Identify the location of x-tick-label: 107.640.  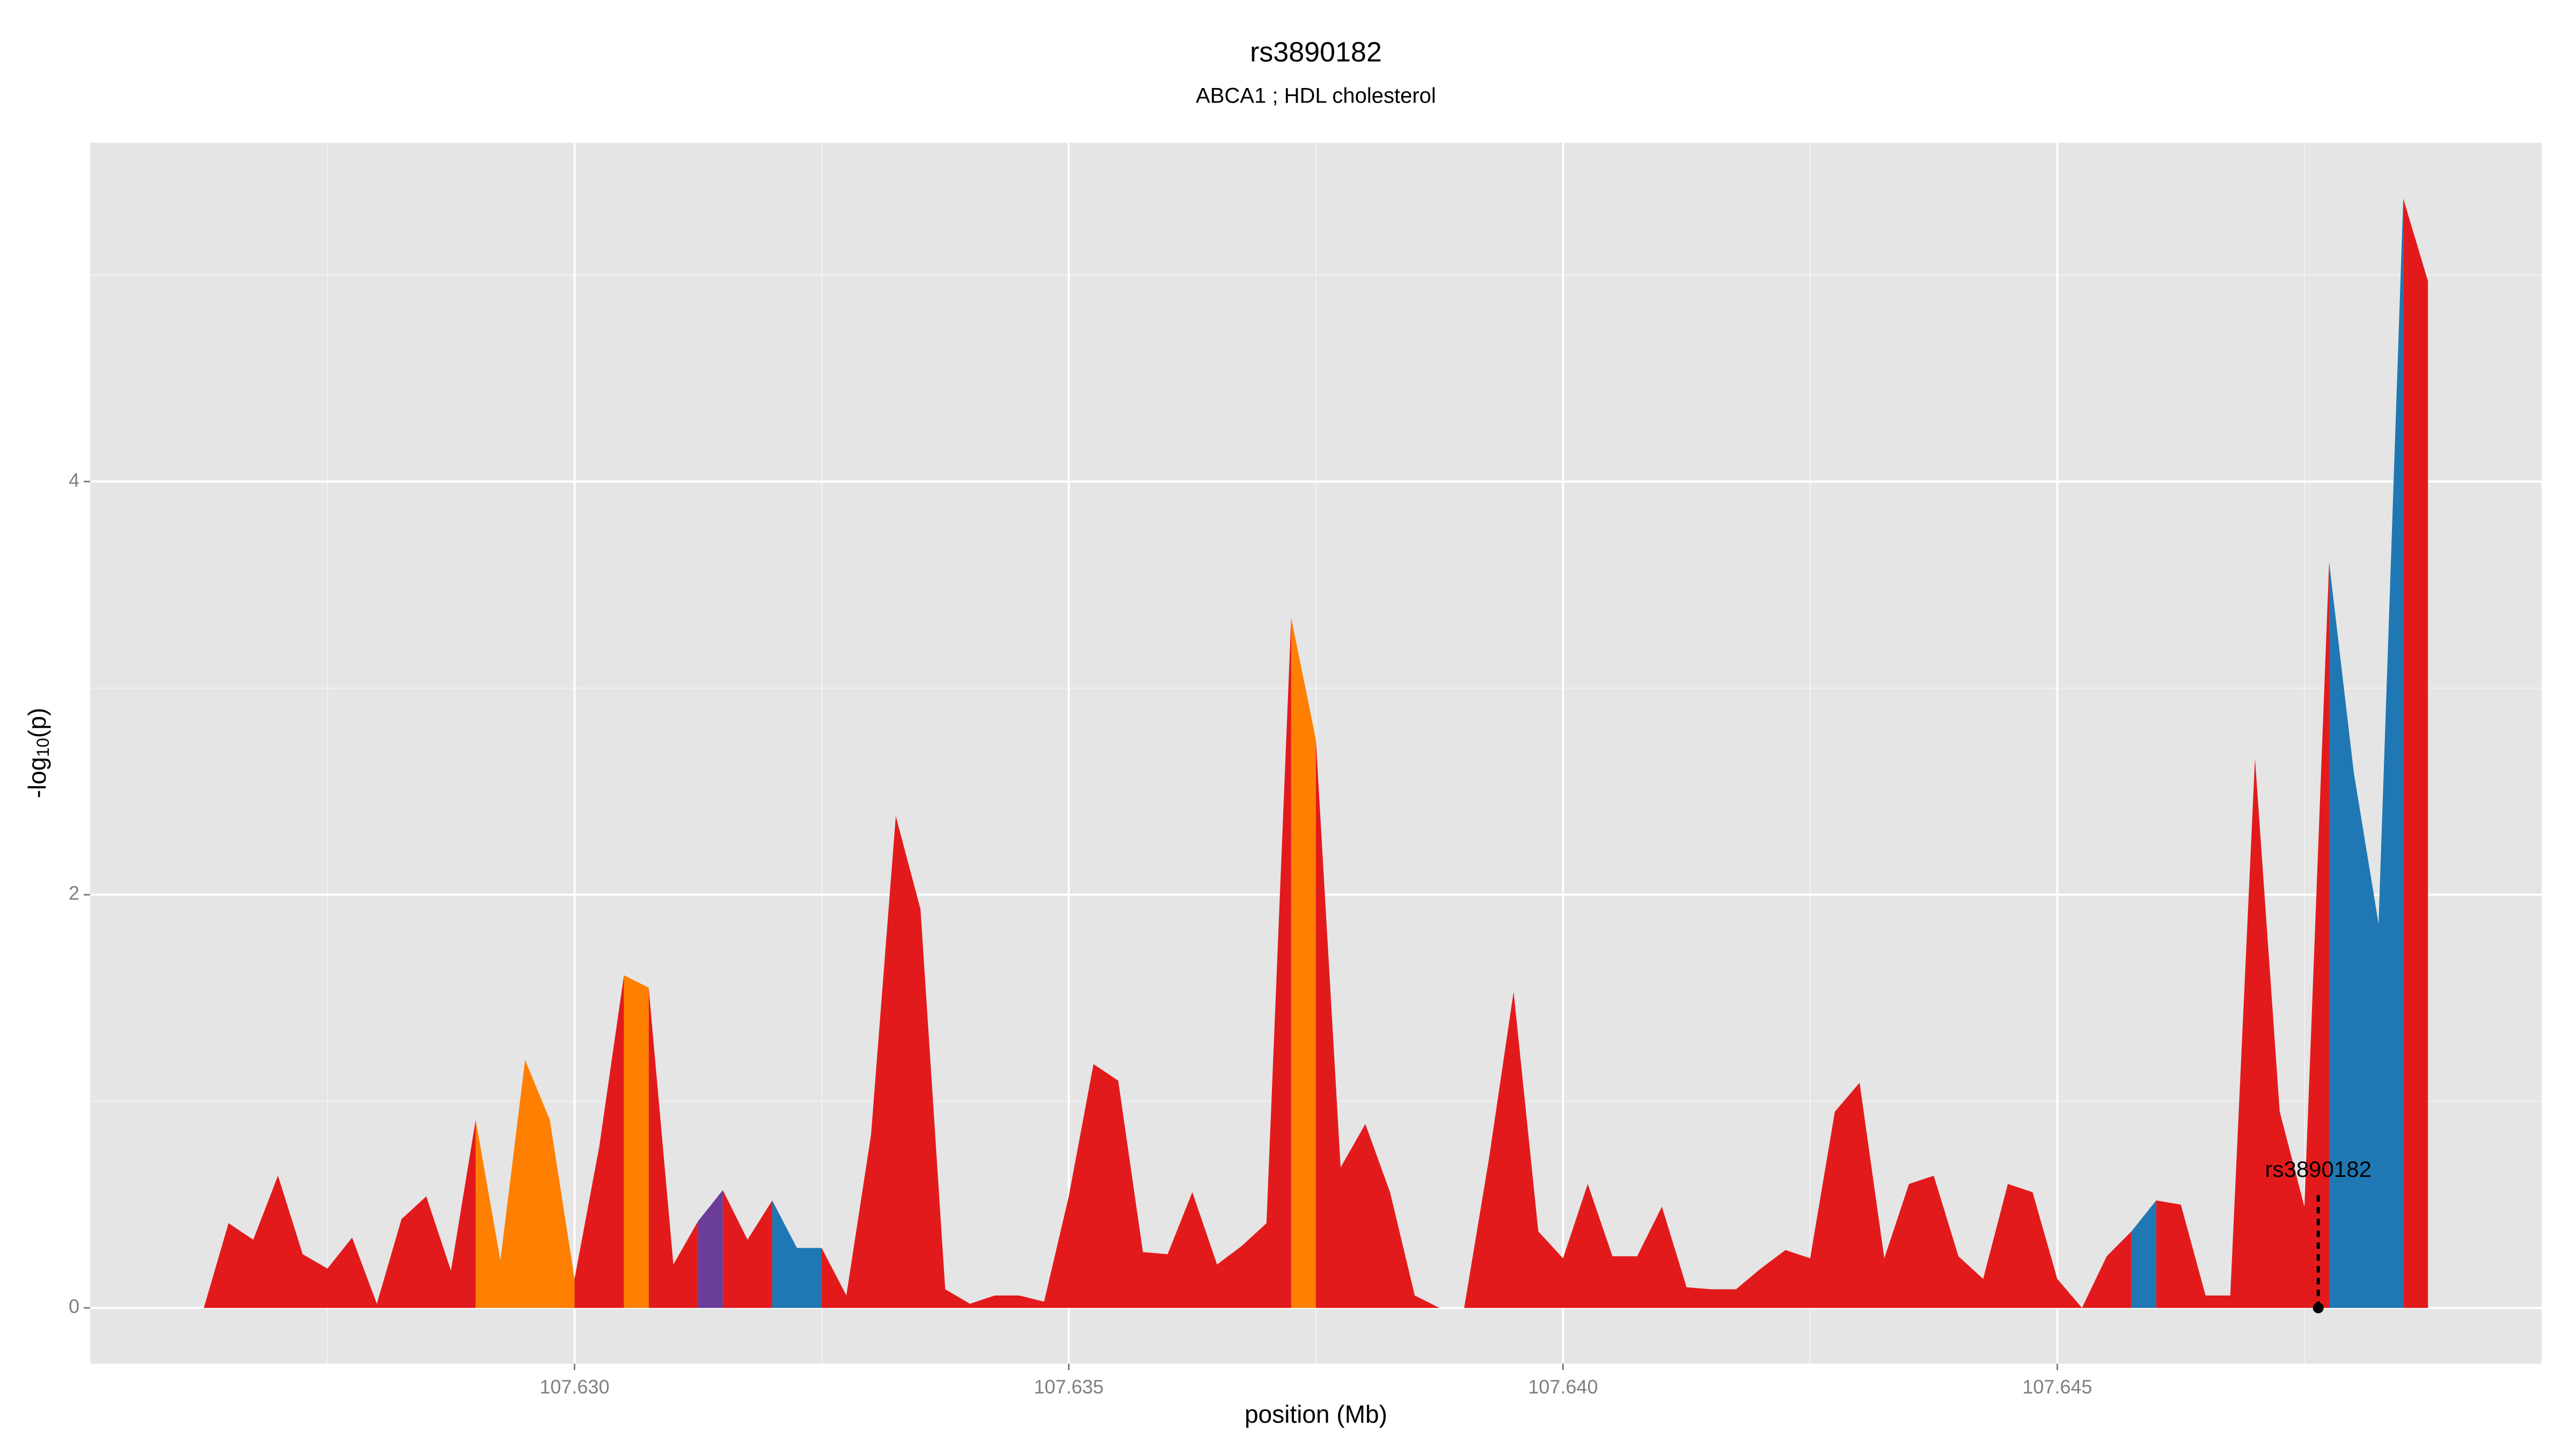
(1563, 1387).